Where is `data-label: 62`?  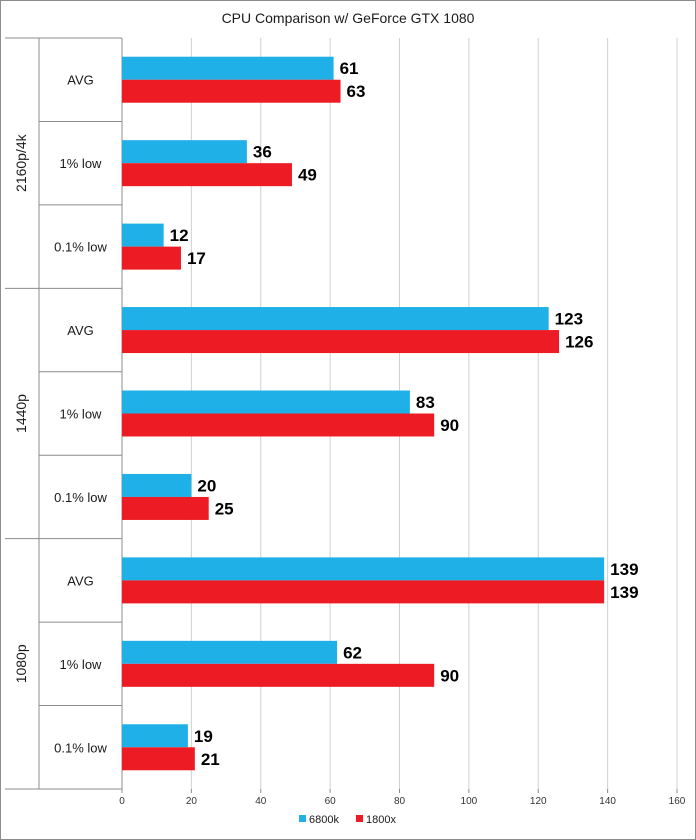 data-label: 62 is located at coordinates (352, 652).